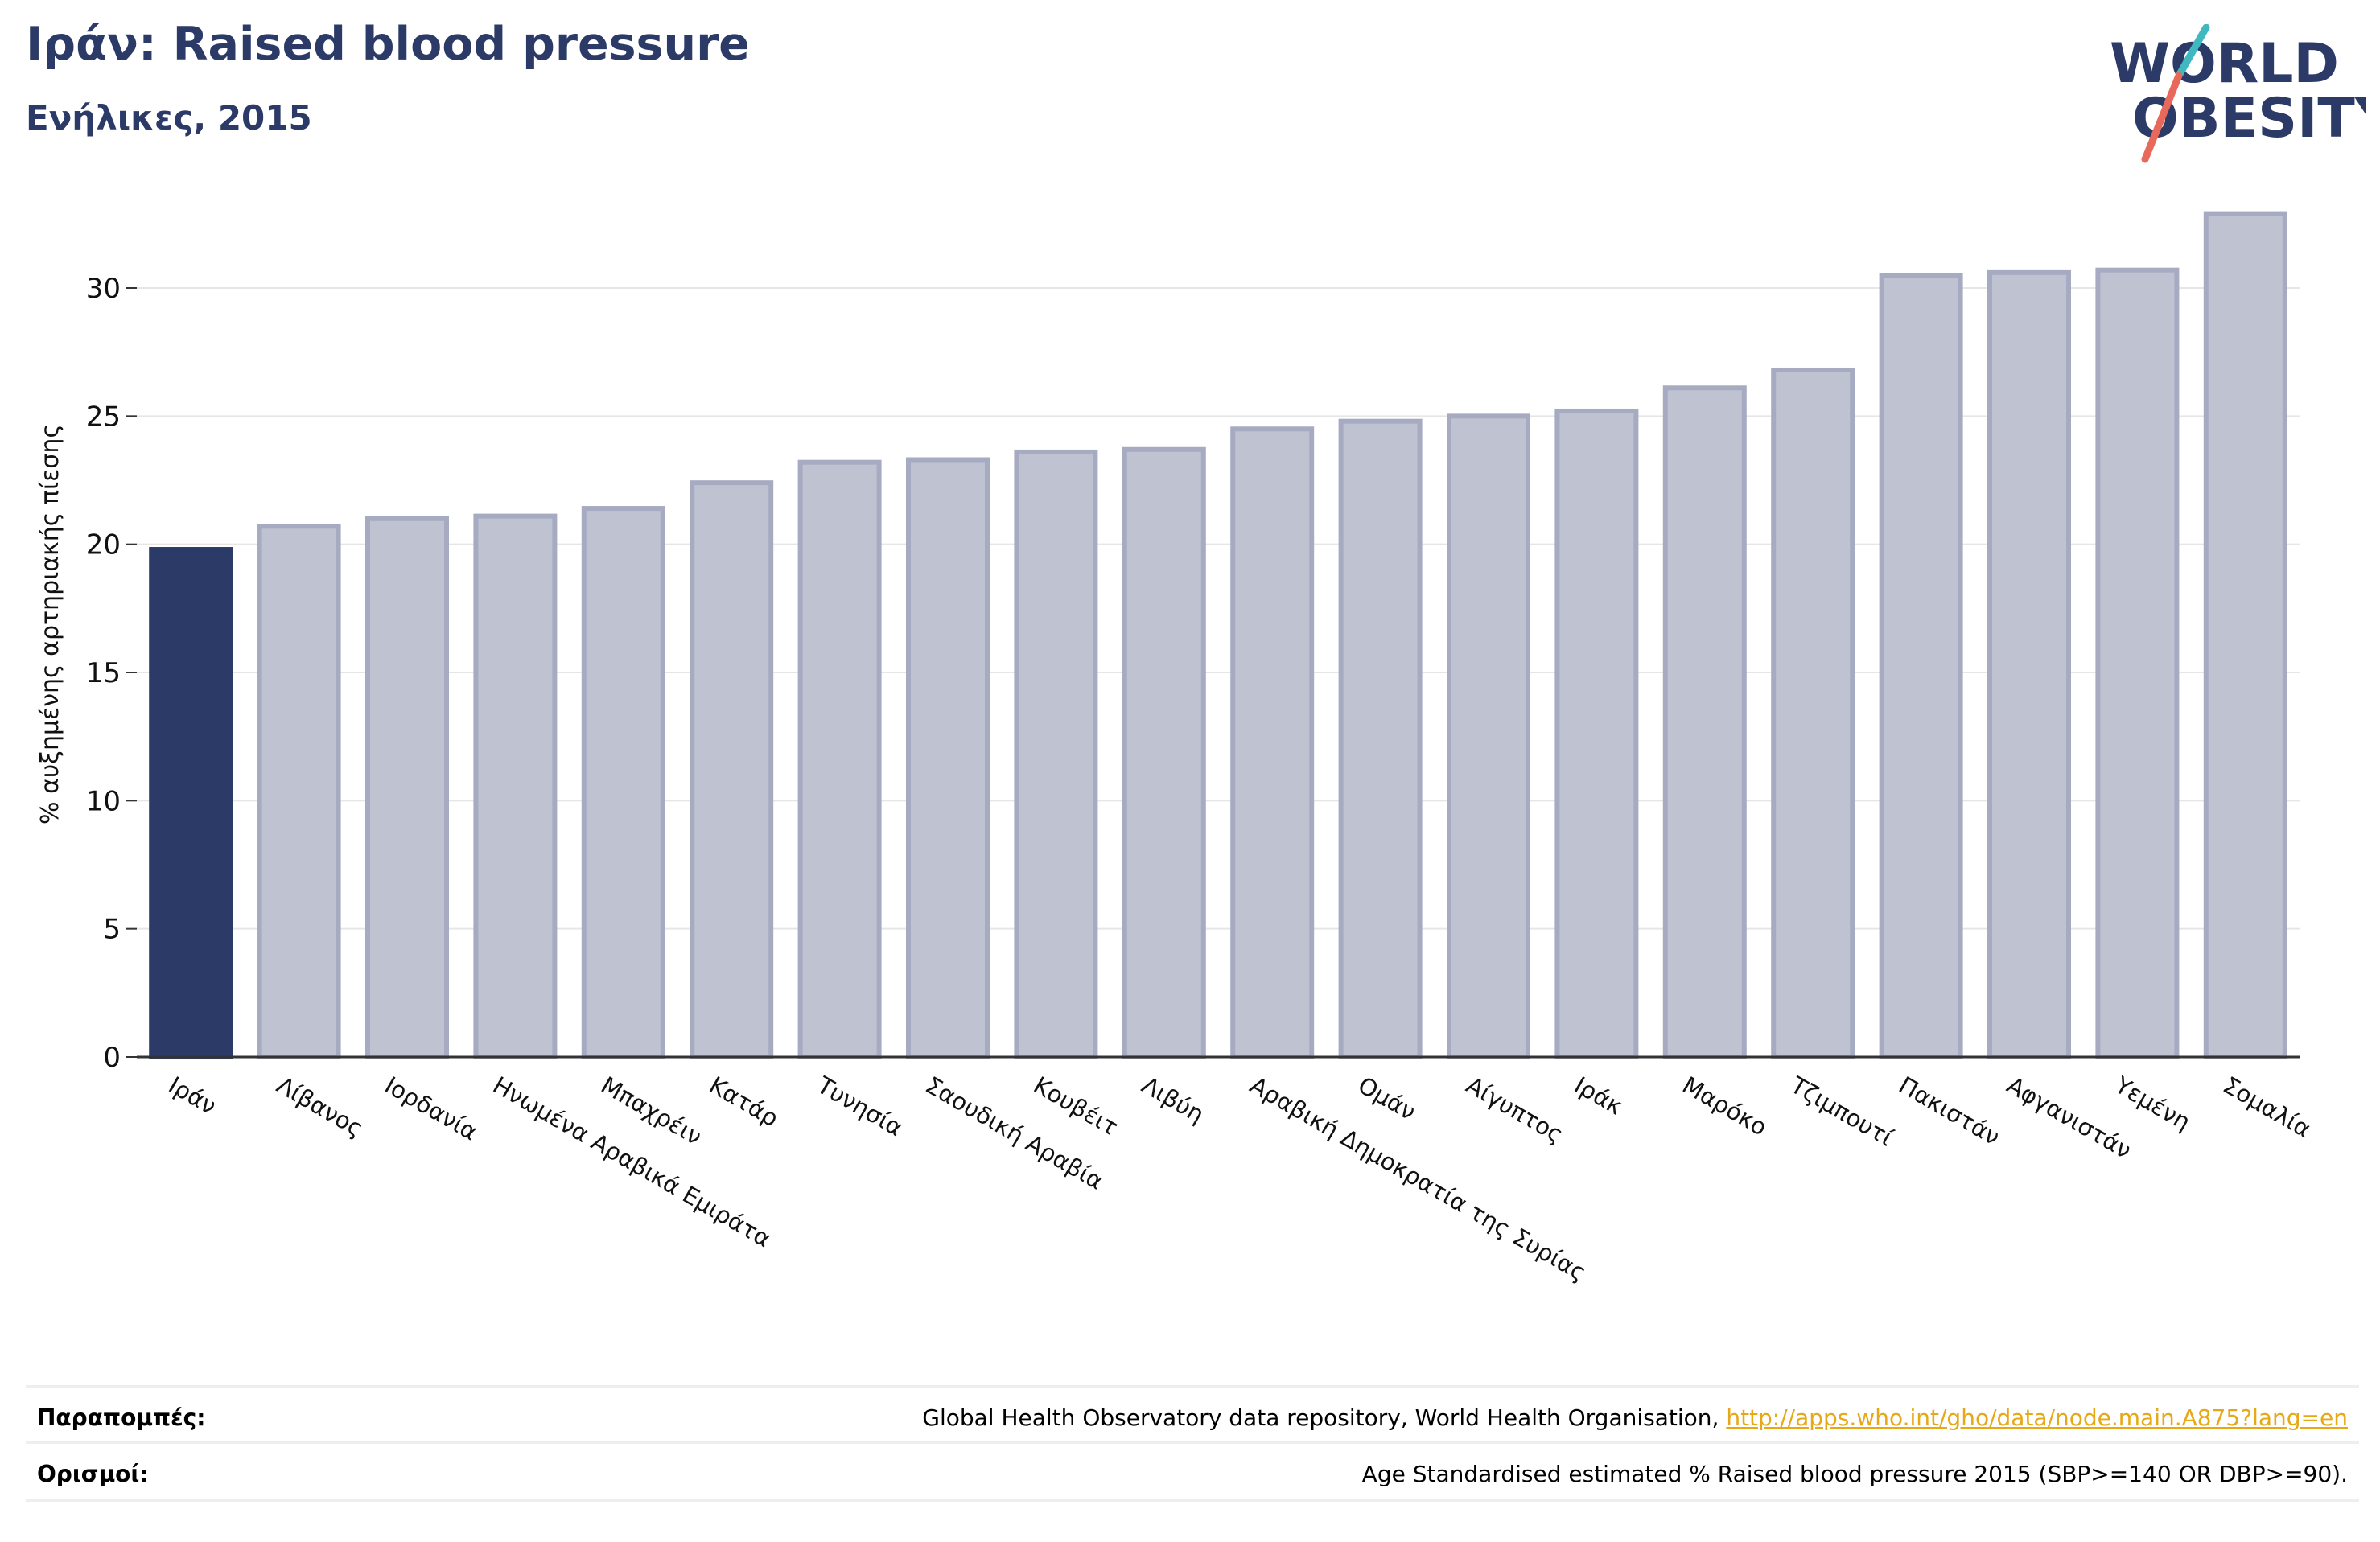 Image resolution: width=2380 pixels, height=1542 pixels. Describe the element at coordinates (1192, 1442) in the screenshot. I see `footer-divider-middle` at that location.